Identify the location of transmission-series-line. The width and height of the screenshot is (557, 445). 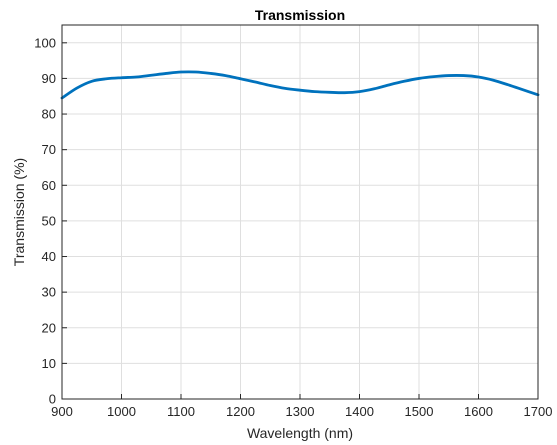
(300, 85).